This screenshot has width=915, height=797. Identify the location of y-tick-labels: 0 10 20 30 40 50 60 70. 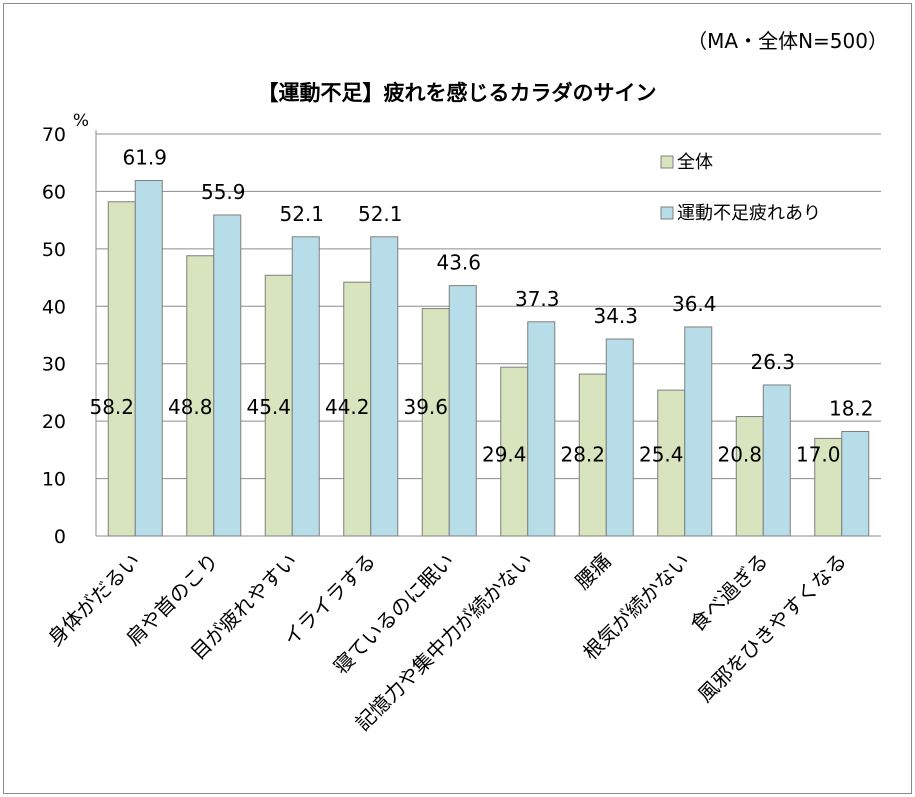
(54, 336).